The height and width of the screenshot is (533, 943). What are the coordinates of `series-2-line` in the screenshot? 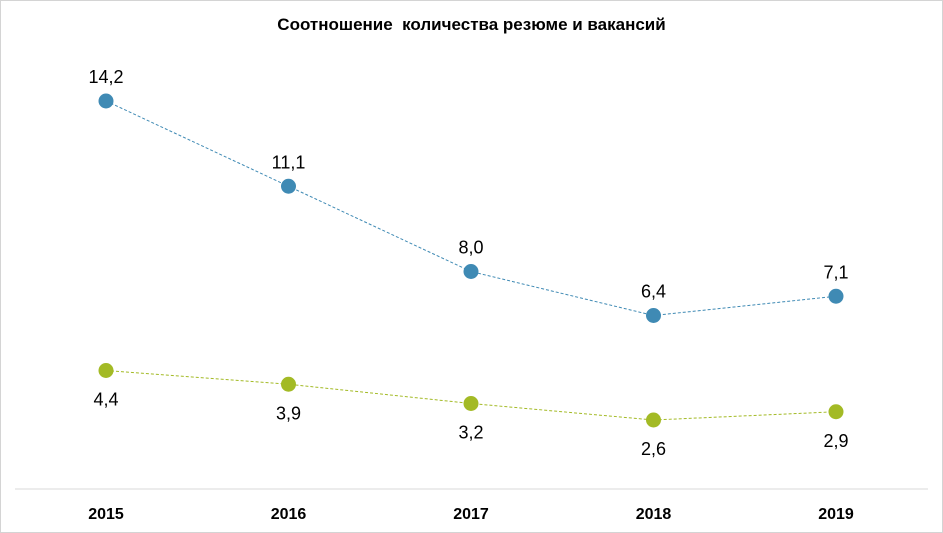 It's located at (471, 395).